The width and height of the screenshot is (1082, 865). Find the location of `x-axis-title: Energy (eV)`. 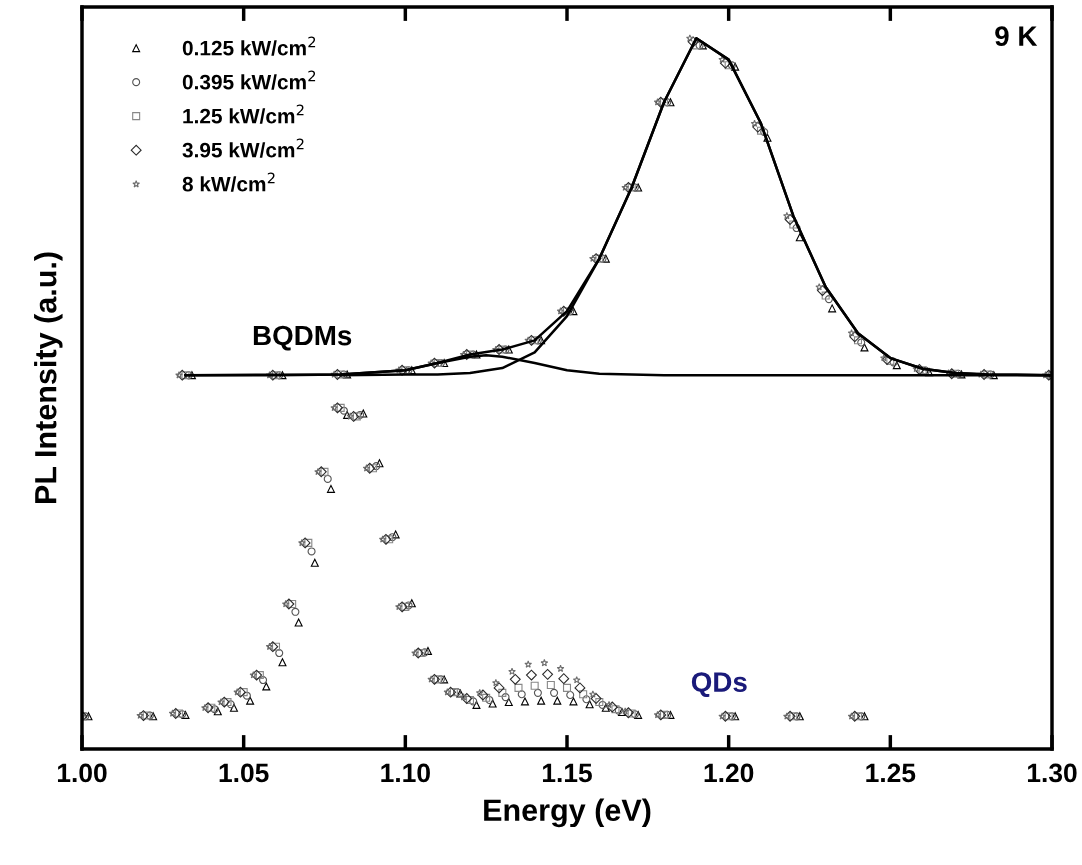

x-axis-title: Energy (eV) is located at coordinates (567, 813).